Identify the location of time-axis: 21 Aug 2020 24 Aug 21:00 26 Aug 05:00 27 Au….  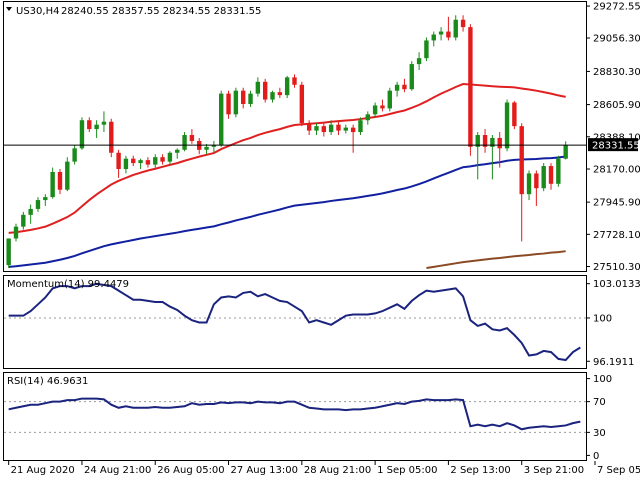
(324, 468).